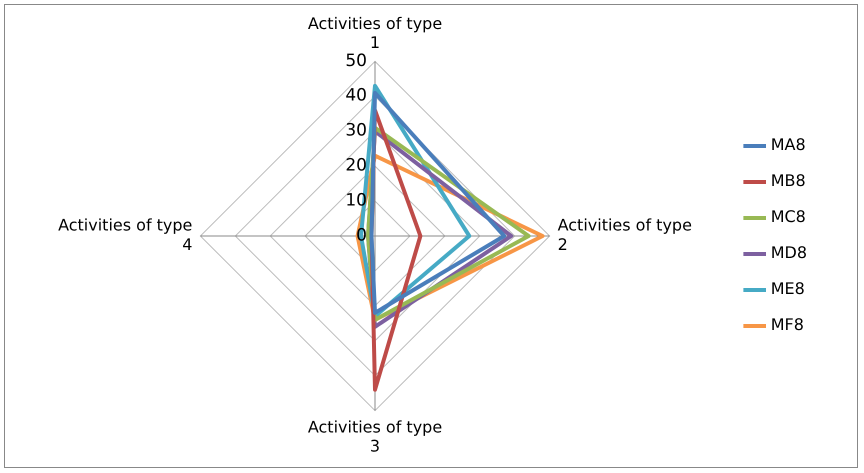  Describe the element at coordinates (356, 130) in the screenshot. I see `y-tick-label: 30` at that location.